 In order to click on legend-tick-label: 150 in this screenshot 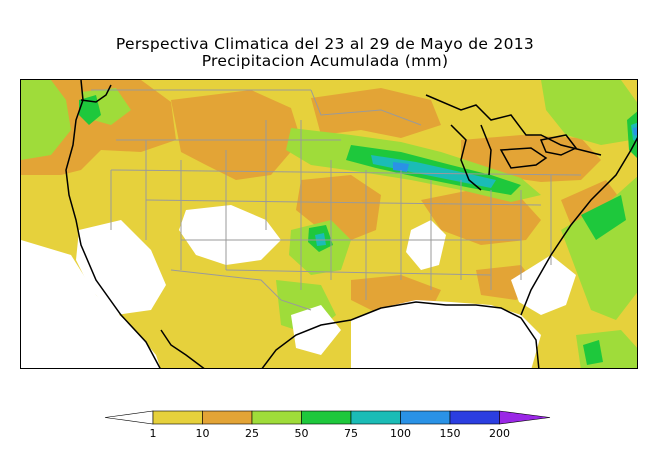, I will do `click(450, 433)`.